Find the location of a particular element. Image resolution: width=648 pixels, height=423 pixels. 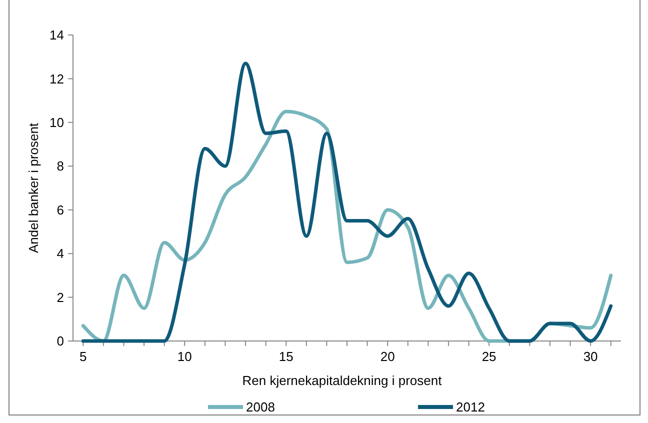

y-tick-label: 2 is located at coordinates (60, 297).